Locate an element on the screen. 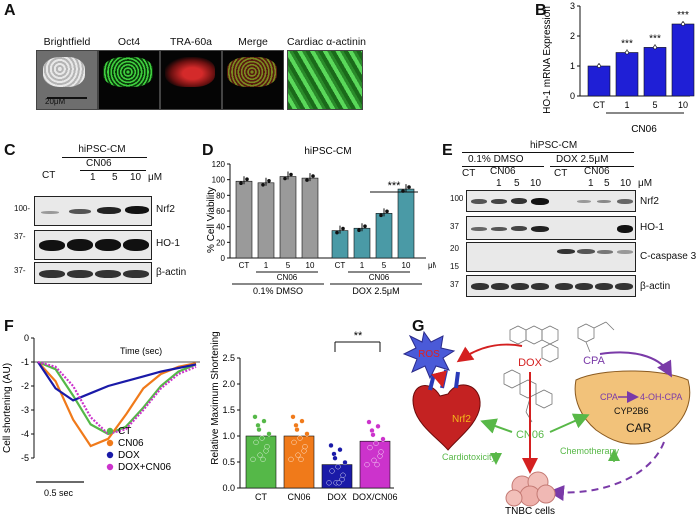  f-legend-marker is located at coordinates (110, 431).